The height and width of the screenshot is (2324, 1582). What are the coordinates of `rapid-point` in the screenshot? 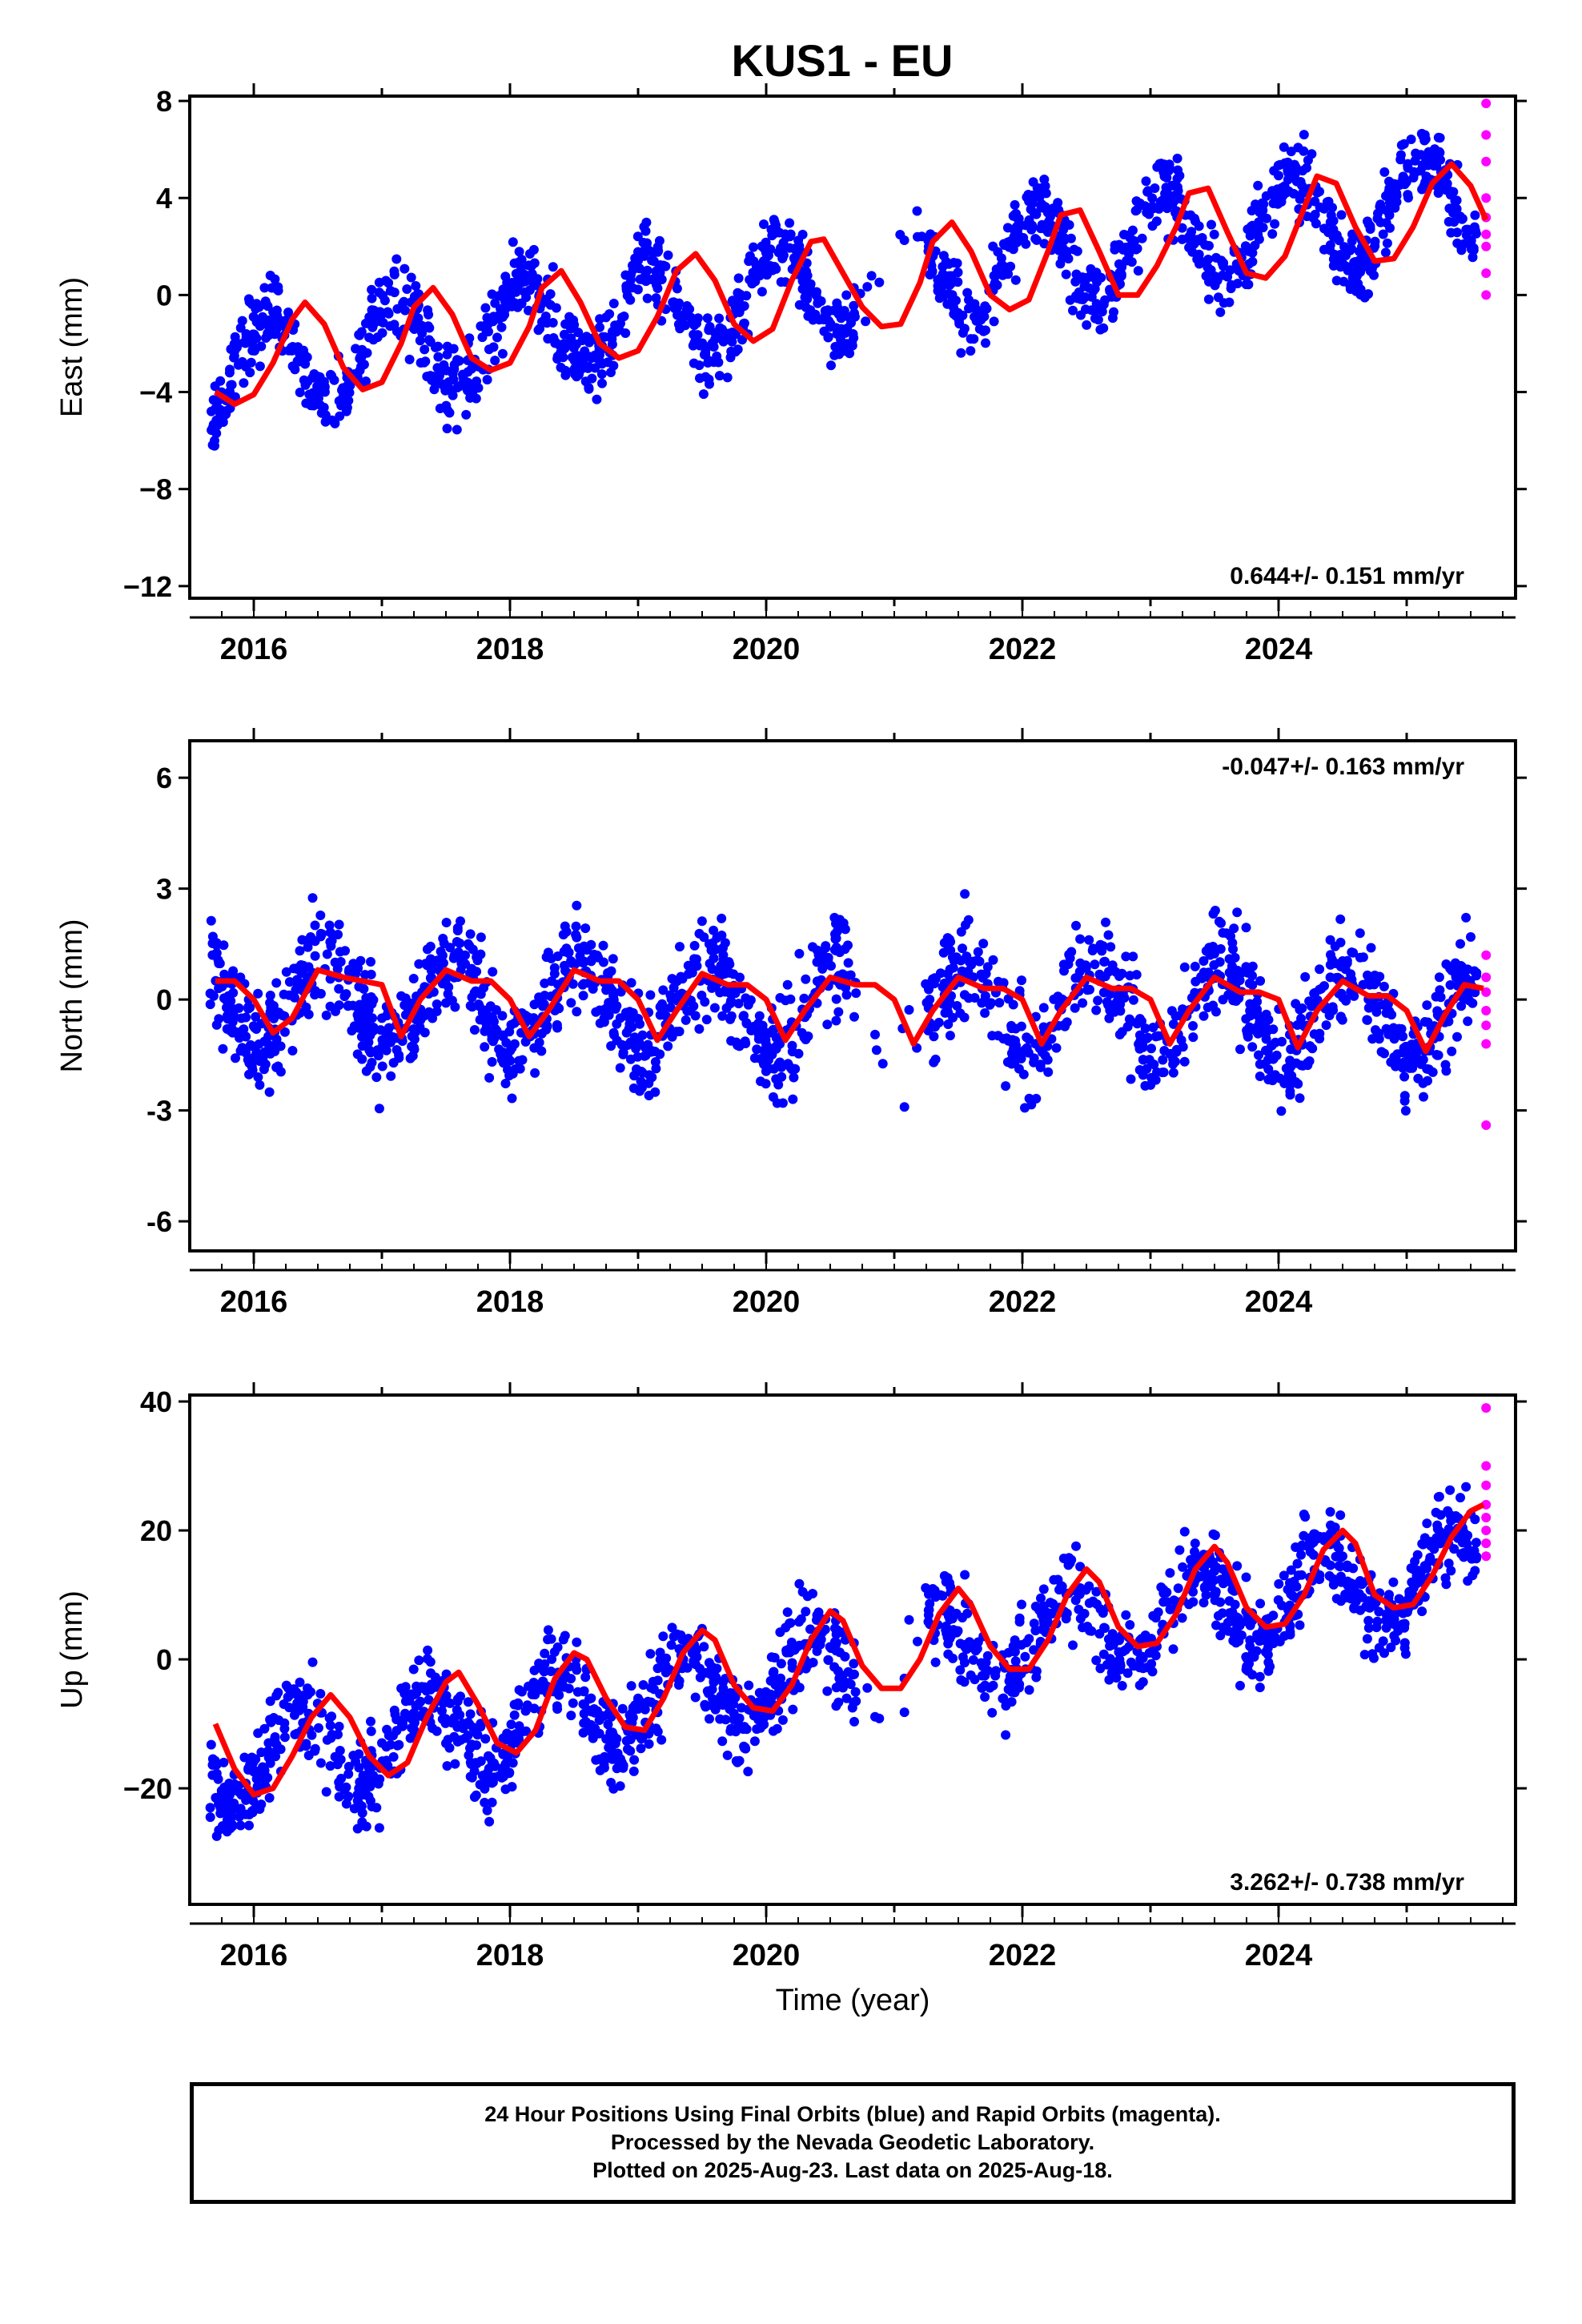 It's located at (1487, 198).